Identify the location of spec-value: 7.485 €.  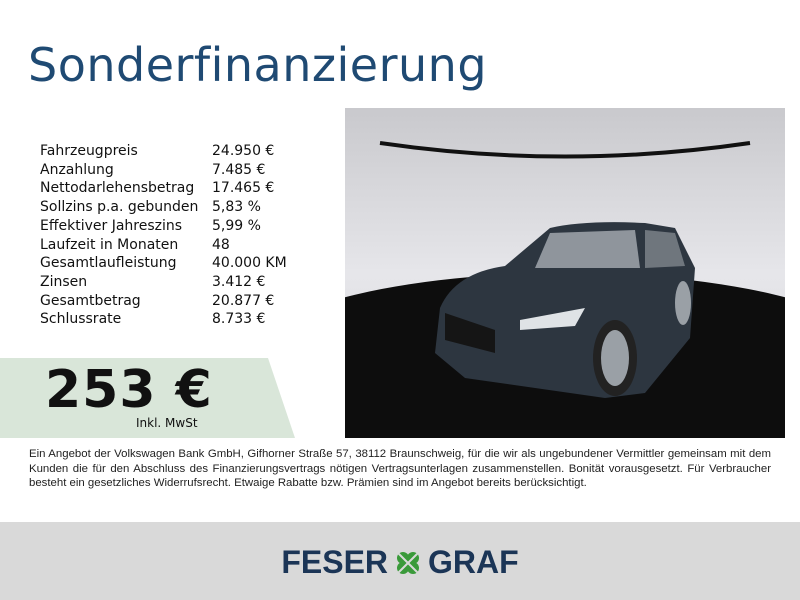
(239, 169).